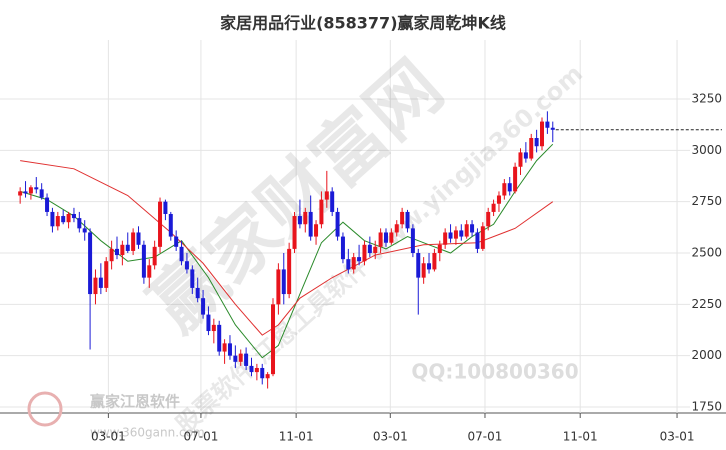 This screenshot has height=450, width=726. I want to click on y-tick-label: 3000, so click(706, 150).